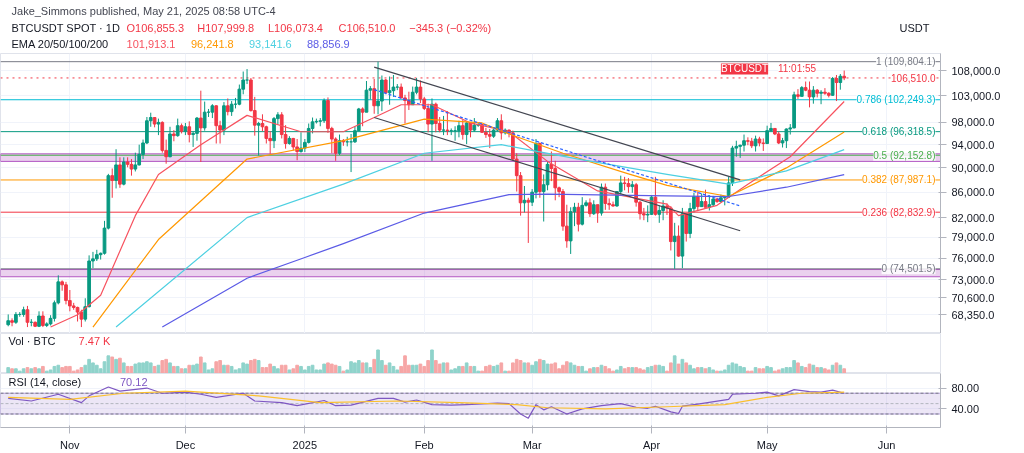 The width and height of the screenshot is (1024, 453). I want to click on x-tick-label: Dec, so click(185, 444).